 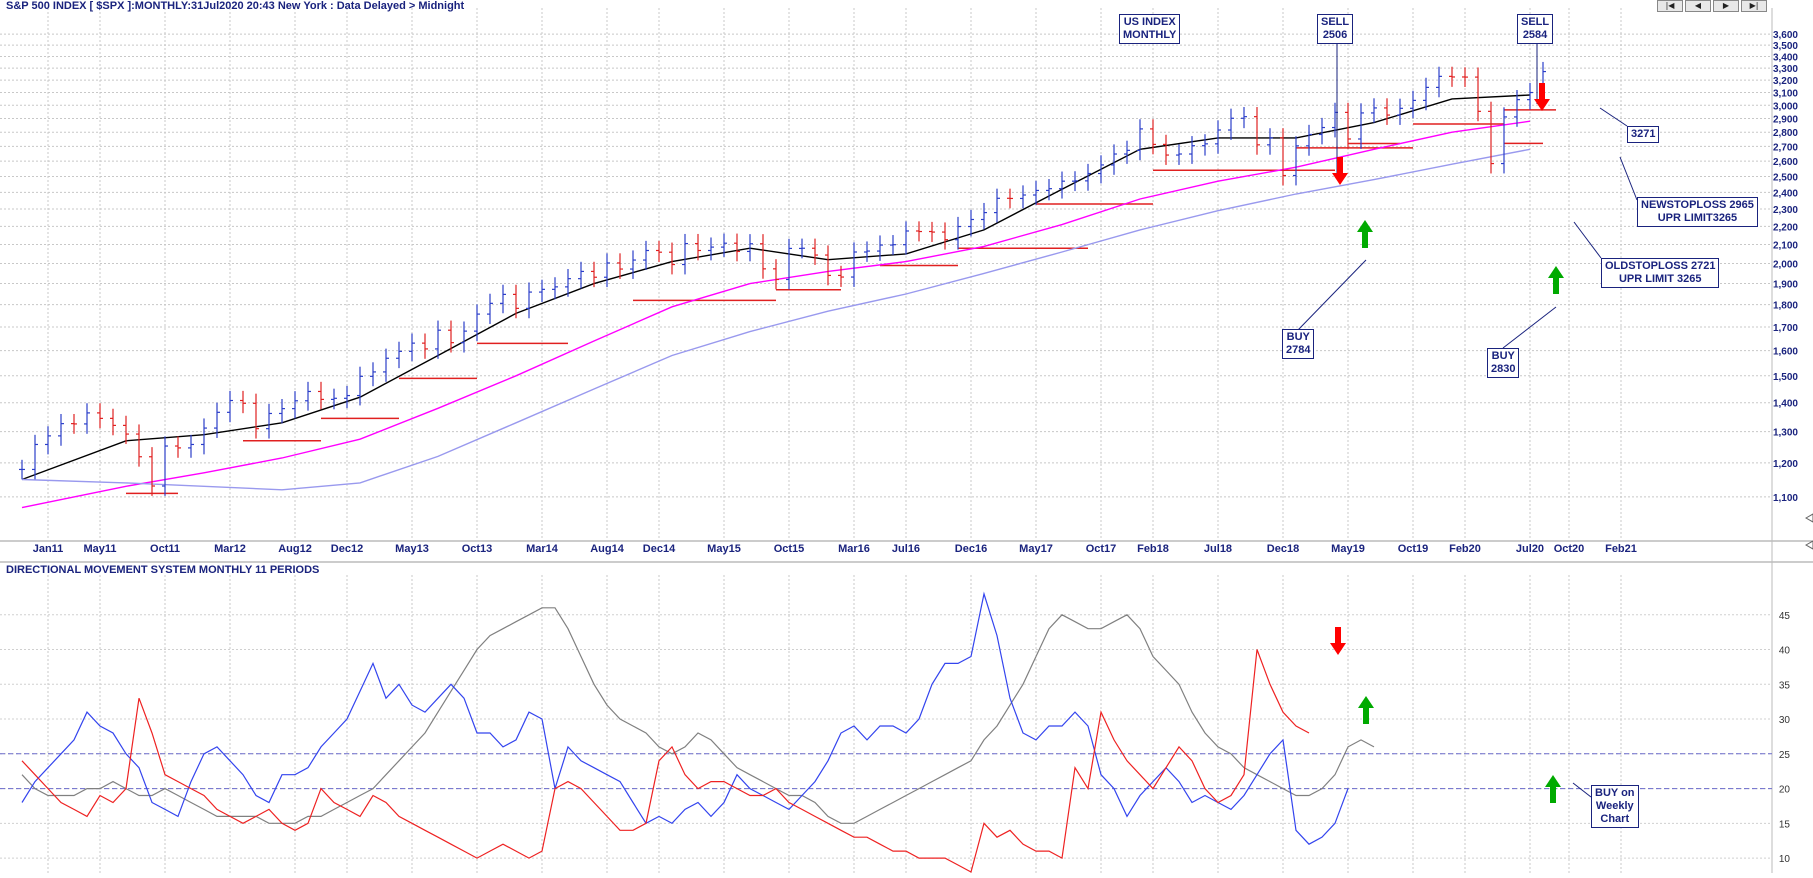 What do you see at coordinates (1465, 549) in the screenshot?
I see `x-tick-label: Feb20` at bounding box center [1465, 549].